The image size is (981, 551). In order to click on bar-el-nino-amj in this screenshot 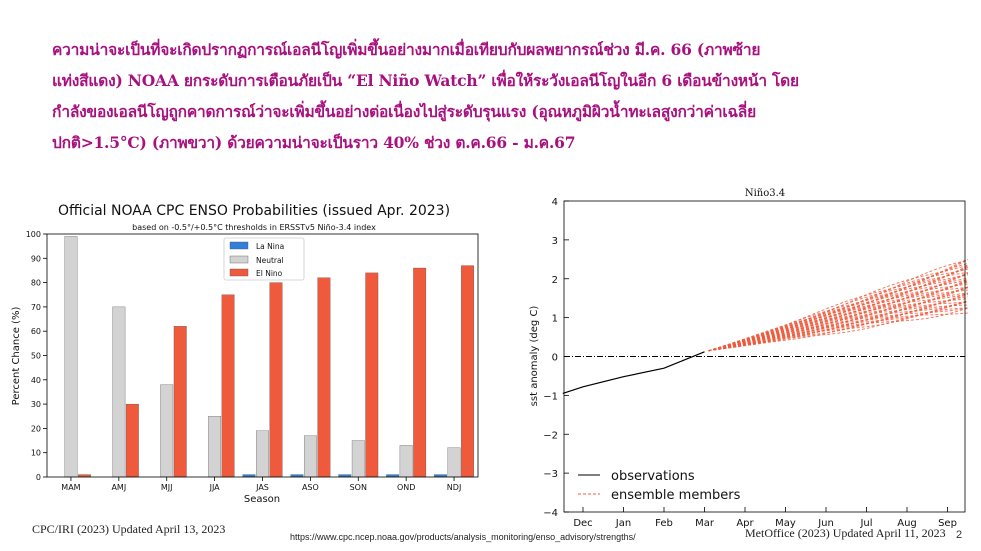, I will do `click(132, 440)`.